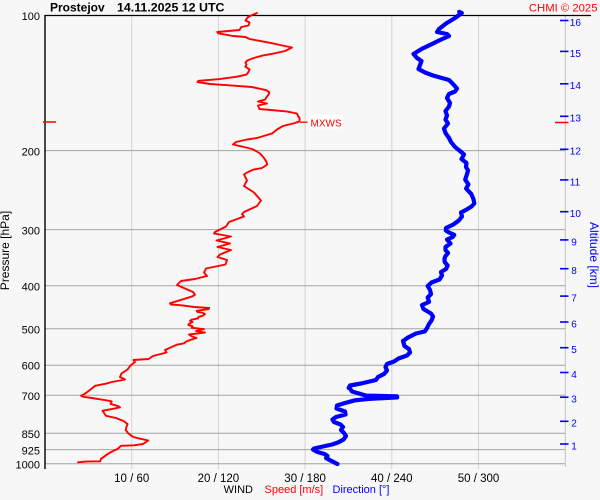 The image size is (600, 500). Describe the element at coordinates (563, 8) in the screenshot. I see `svg-text: CHMI © 2025` at that location.